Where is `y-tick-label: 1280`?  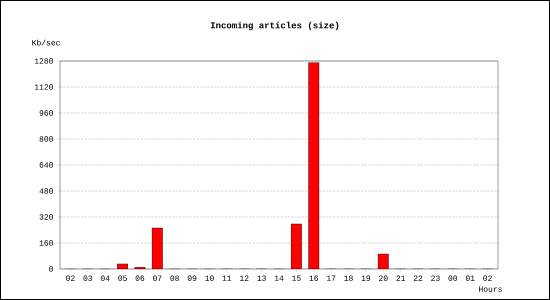
y-tick-label: 1280 is located at coordinates (43, 61).